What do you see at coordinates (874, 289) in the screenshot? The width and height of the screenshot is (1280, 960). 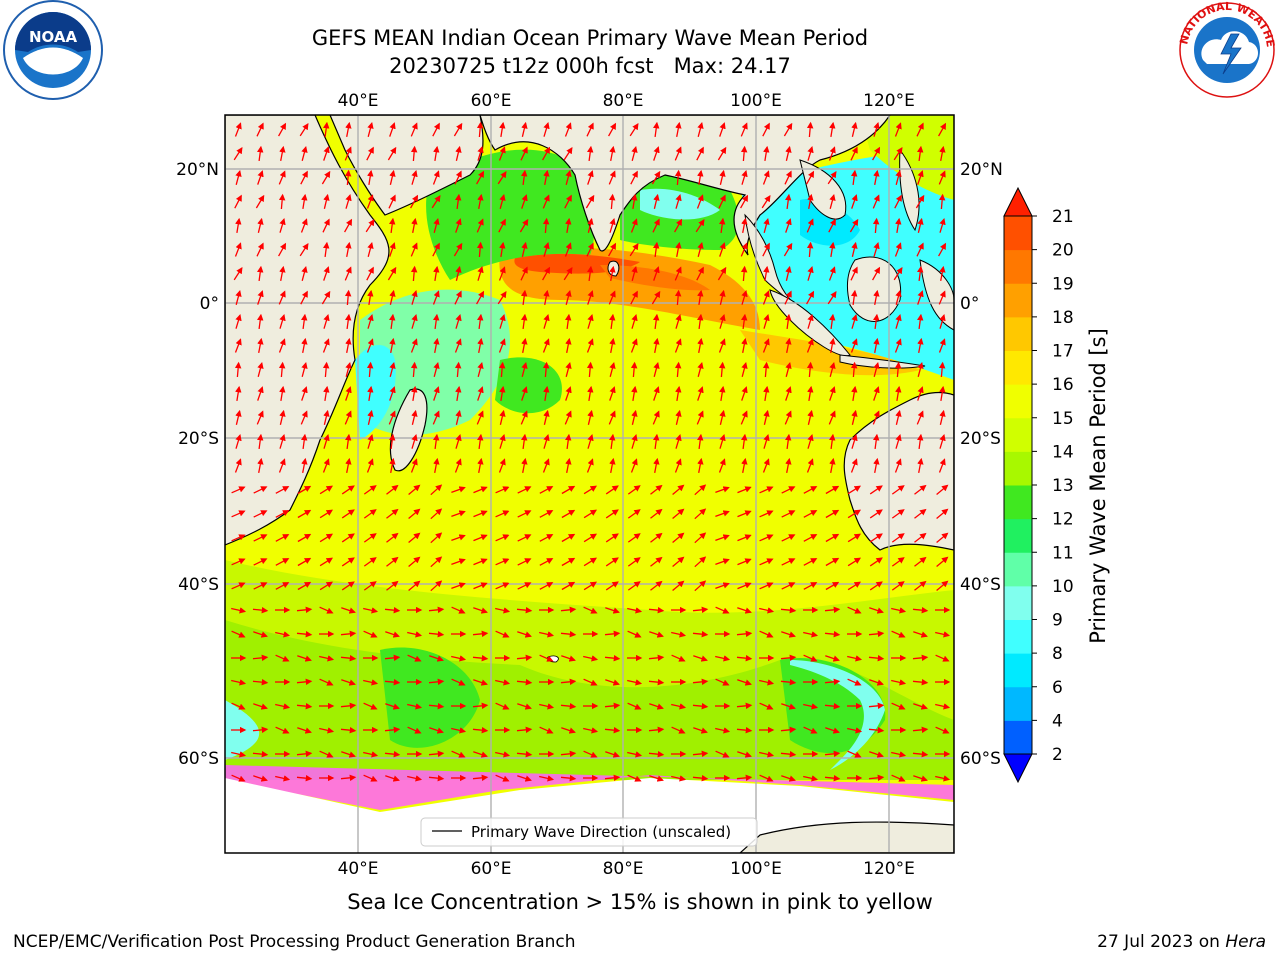 I see `borneo-land` at bounding box center [874, 289].